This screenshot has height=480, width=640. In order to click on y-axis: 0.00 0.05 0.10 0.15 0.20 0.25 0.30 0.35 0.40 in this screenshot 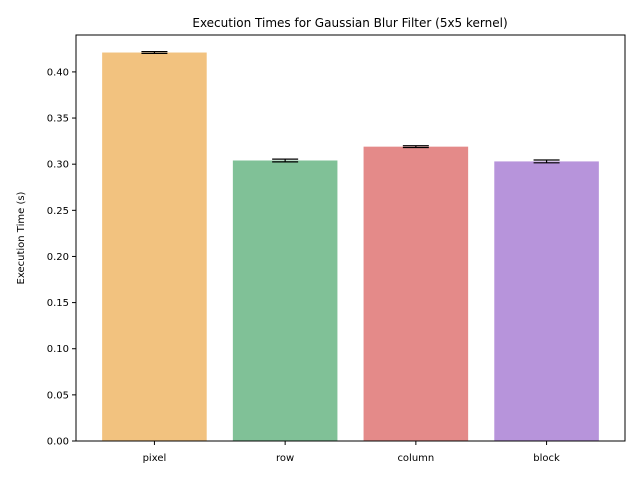, I will do `click(61, 257)`.